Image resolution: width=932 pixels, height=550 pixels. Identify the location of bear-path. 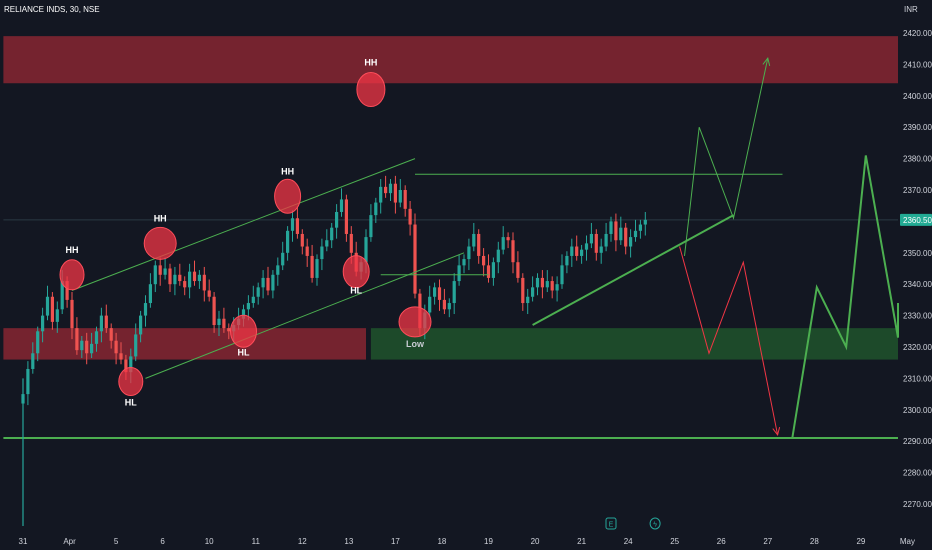
(729, 341).